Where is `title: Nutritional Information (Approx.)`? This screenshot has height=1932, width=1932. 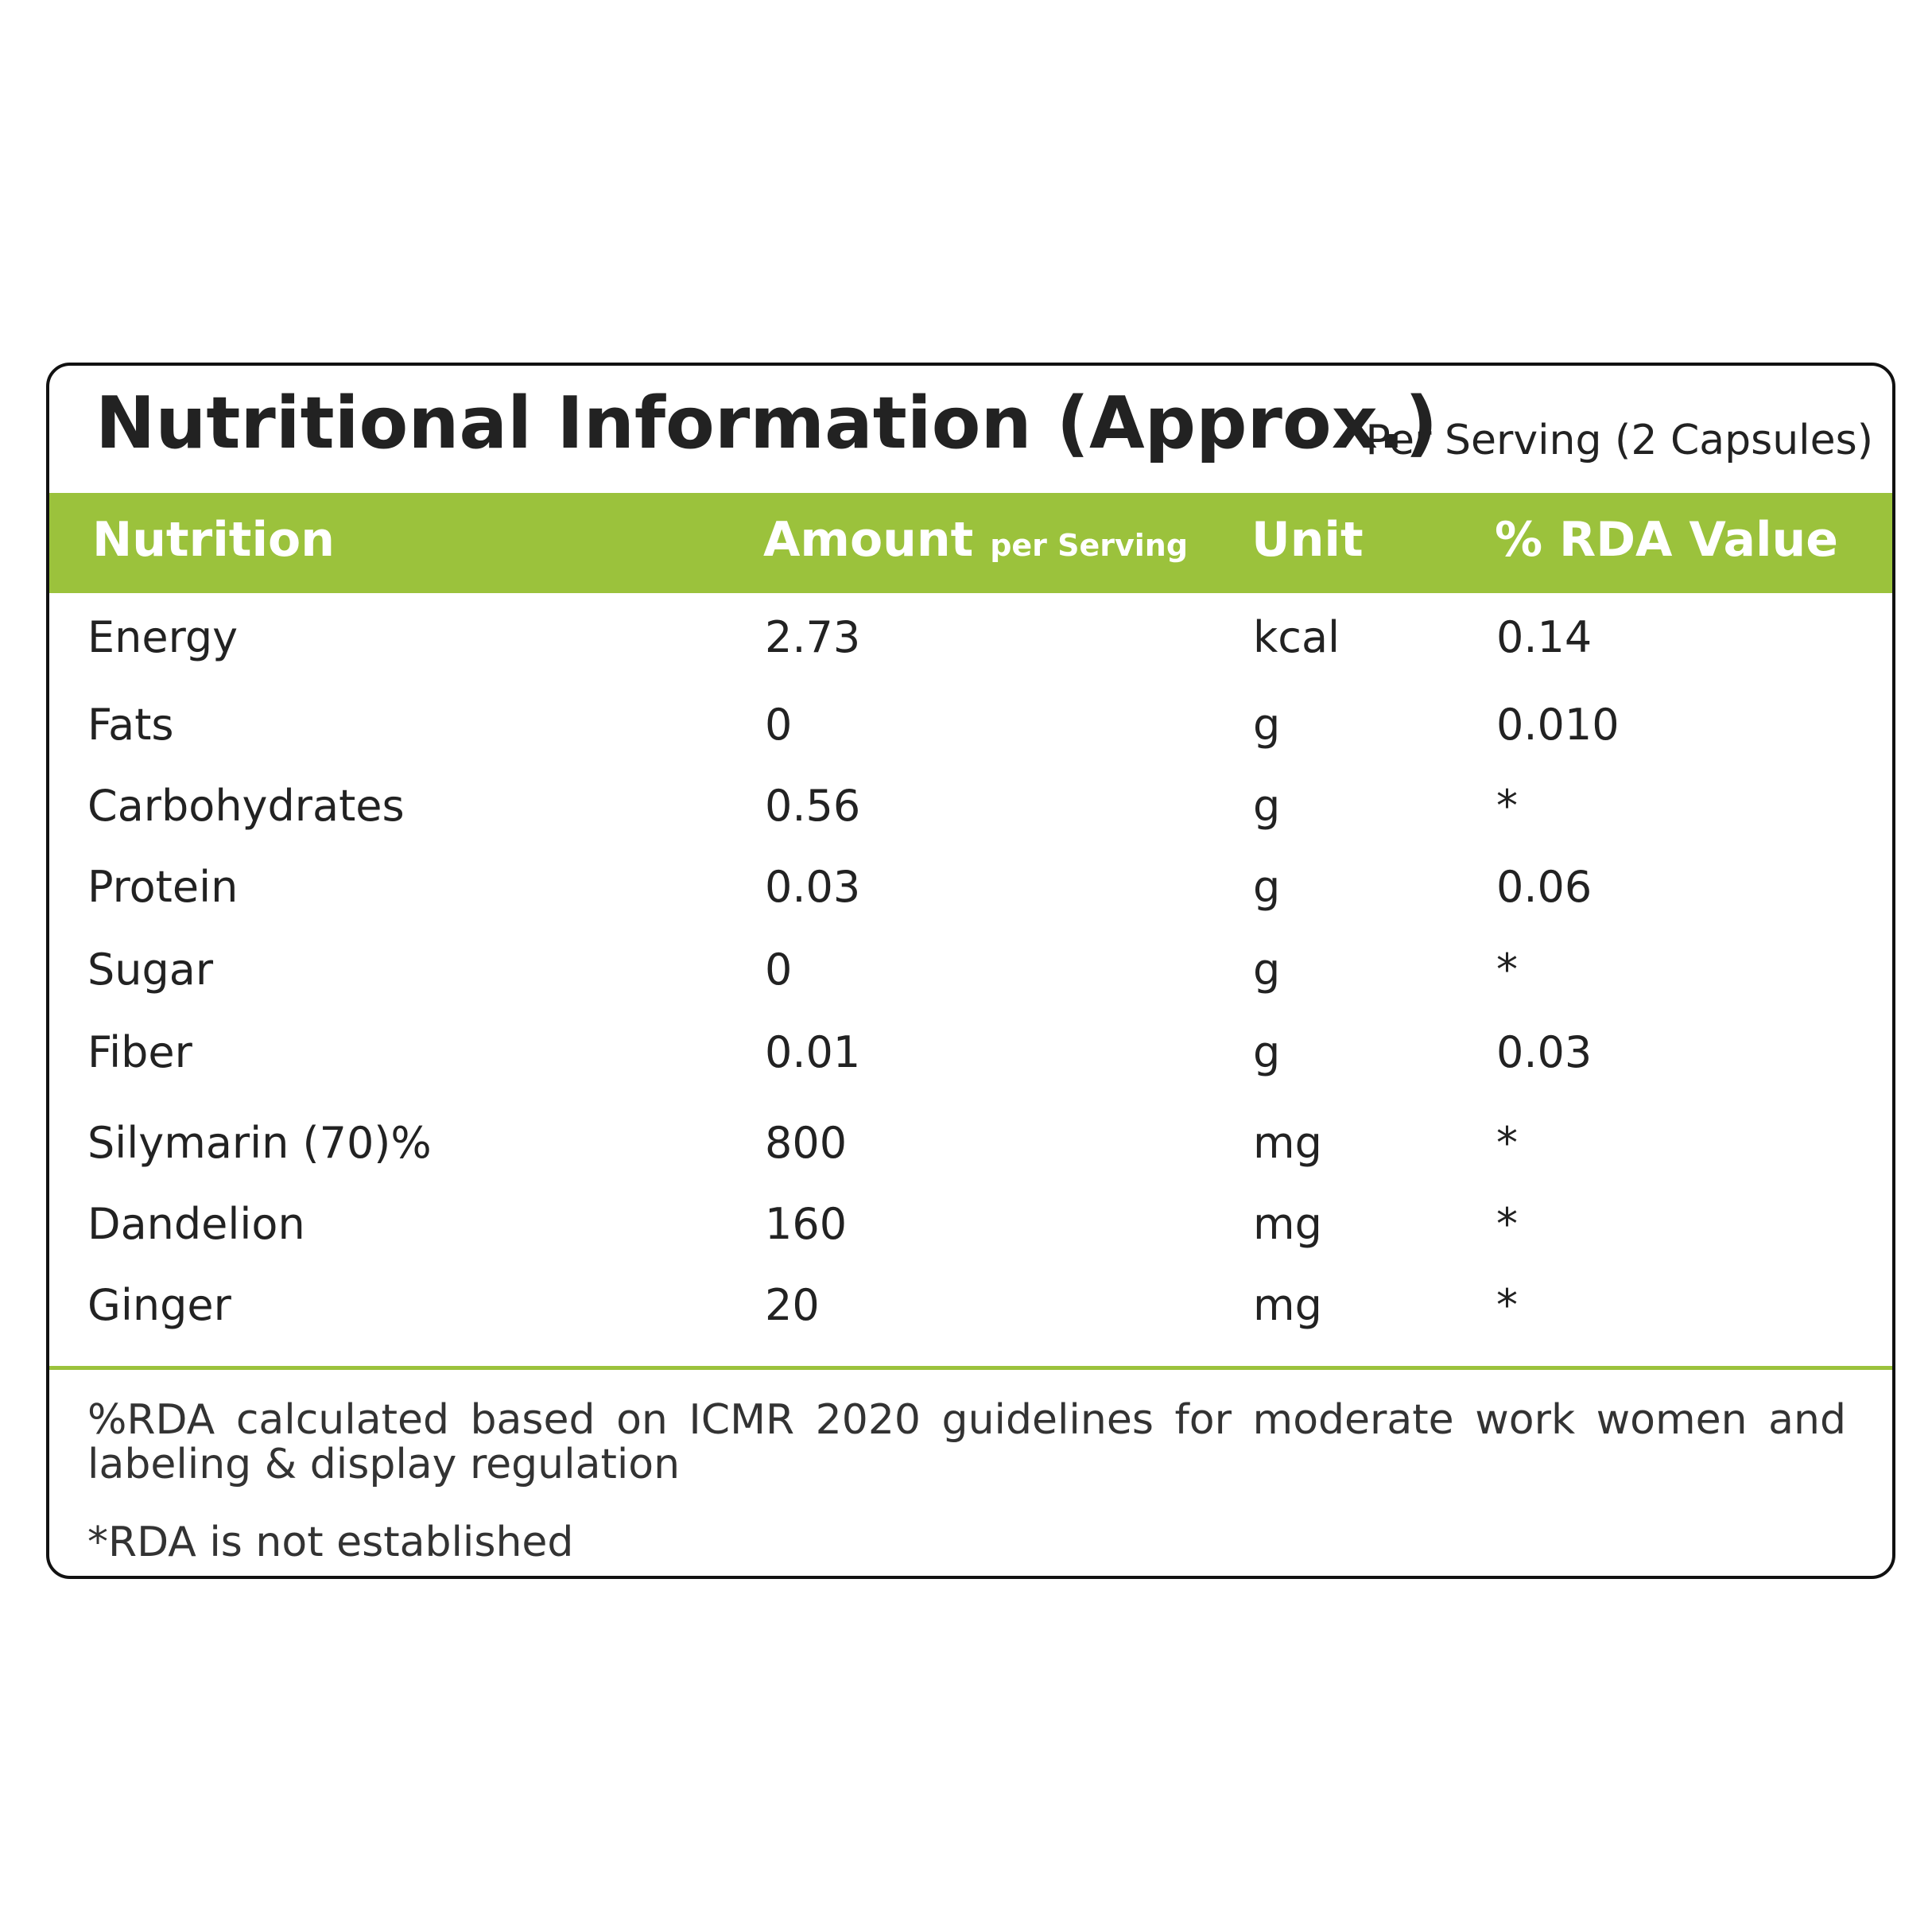 title: Nutritional Information (Approx.) is located at coordinates (767, 423).